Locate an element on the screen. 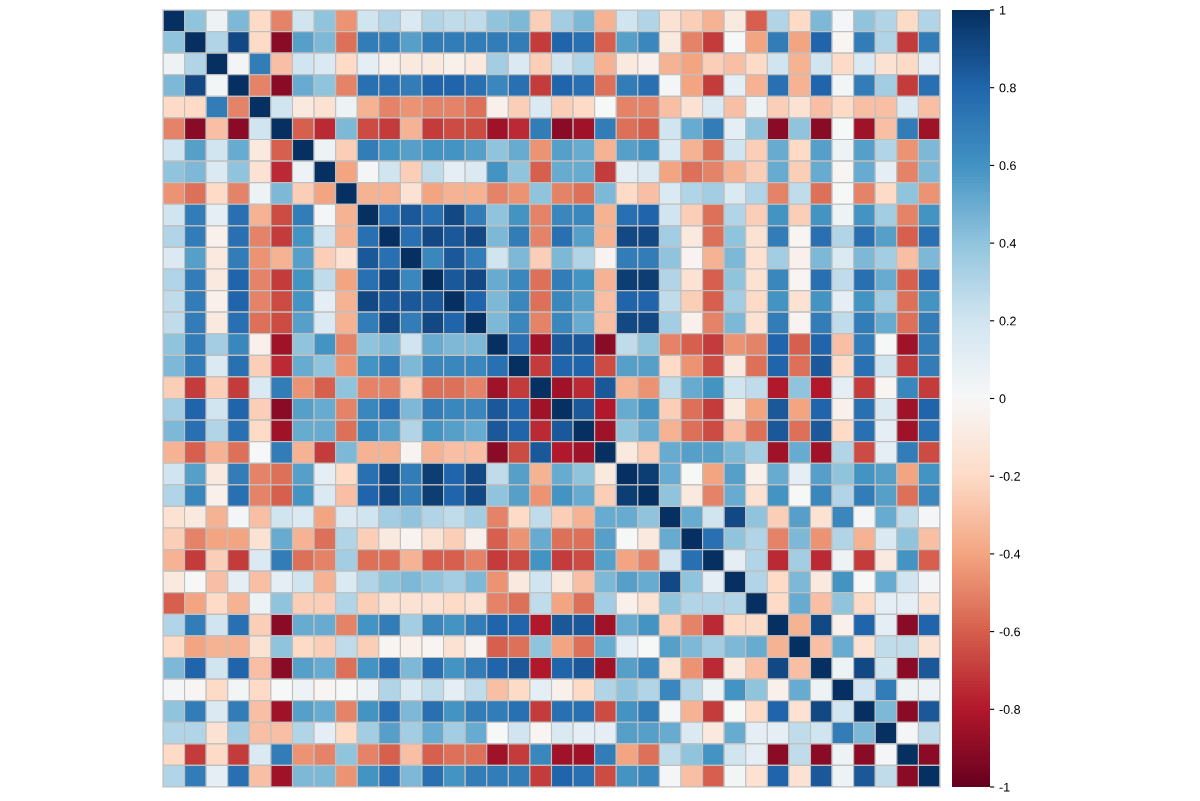 The image size is (1200, 801). color-bar-label: 0 is located at coordinates (1002, 399).